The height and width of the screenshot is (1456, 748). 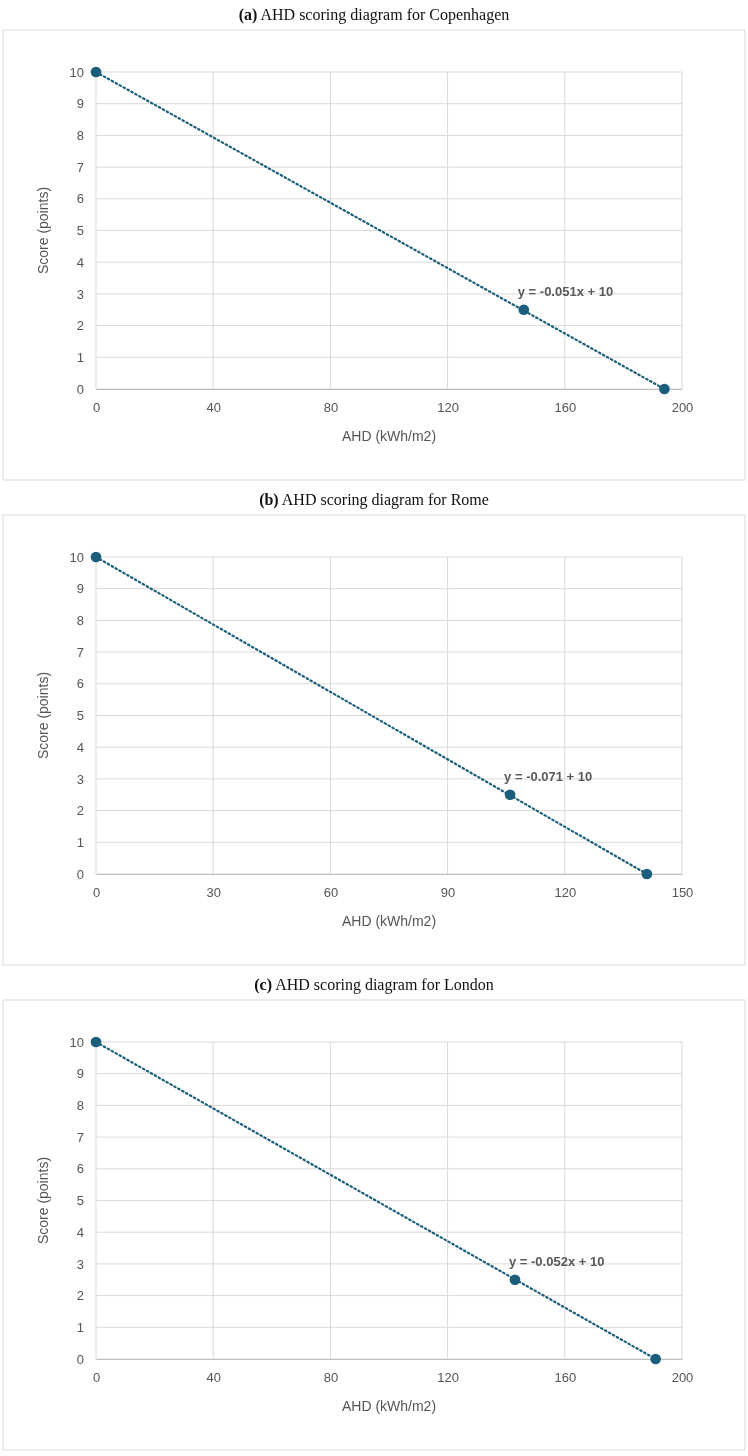 What do you see at coordinates (331, 893) in the screenshot?
I see `x-tick-label: 60` at bounding box center [331, 893].